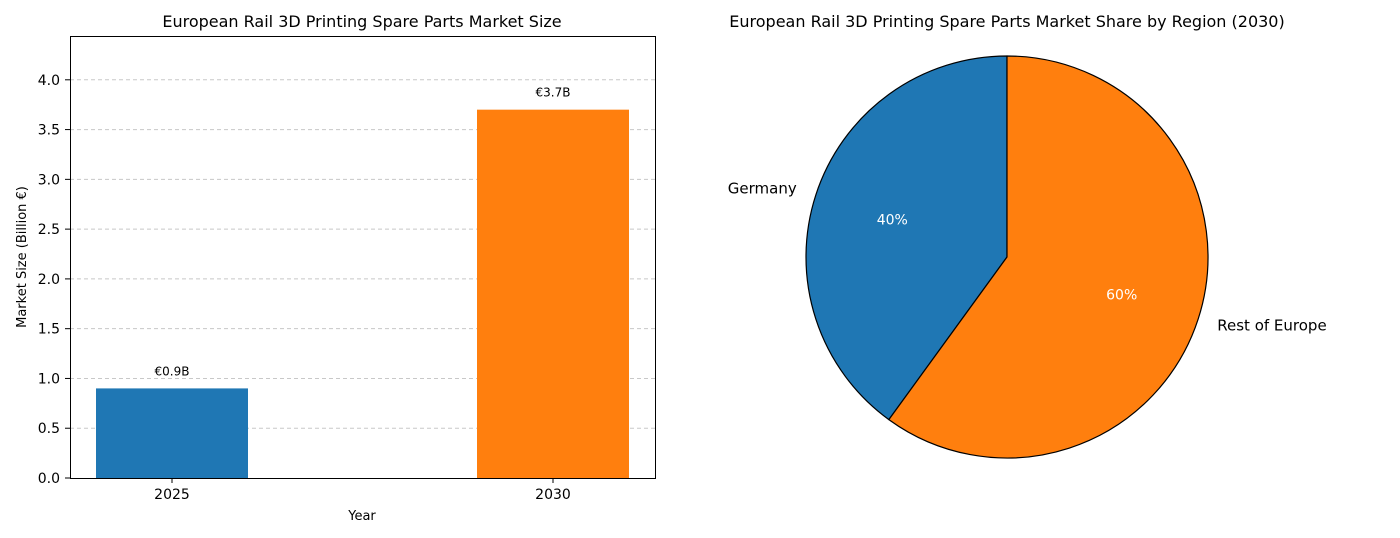 This screenshot has width=1400, height=538. Describe the element at coordinates (361, 516) in the screenshot. I see `bar-x-axis-label: Year` at that location.